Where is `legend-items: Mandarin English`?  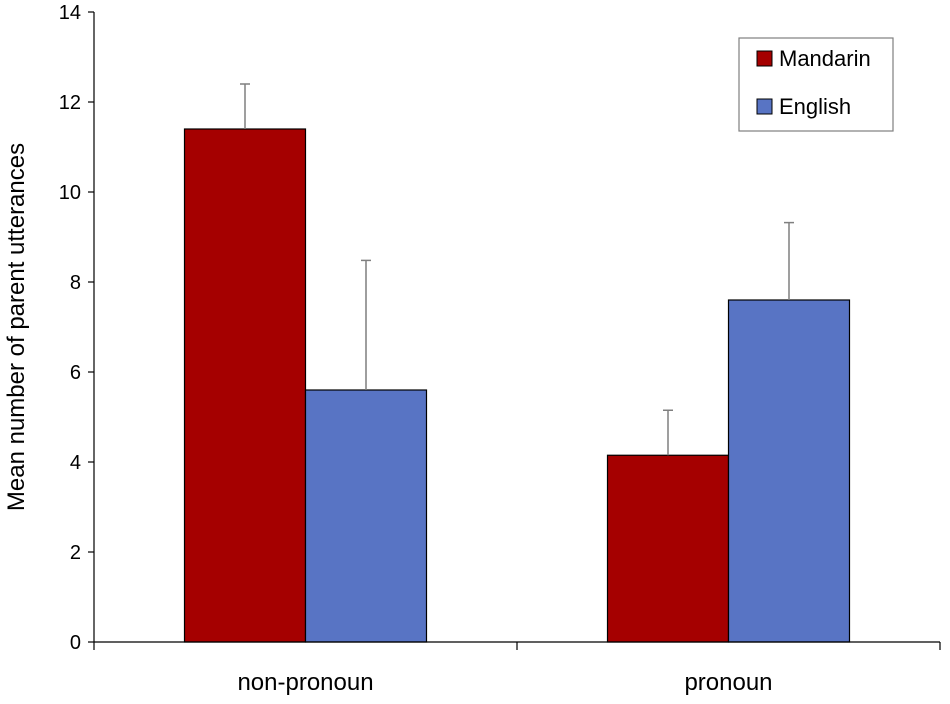 legend-items: Mandarin English is located at coordinates (813, 82).